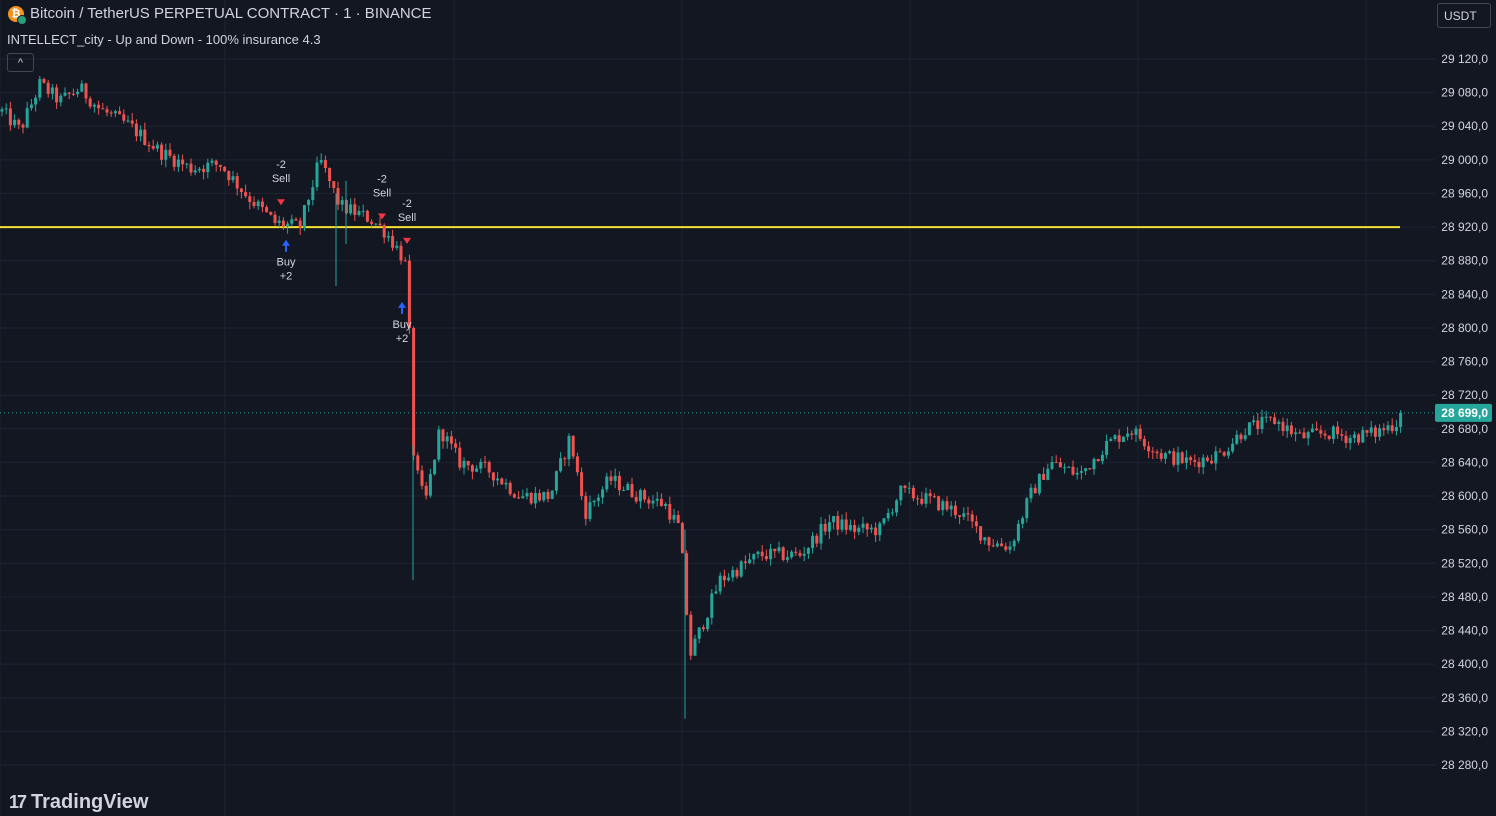  What do you see at coordinates (1464, 563) in the screenshot?
I see `price-tick-label: 28 520,0` at bounding box center [1464, 563].